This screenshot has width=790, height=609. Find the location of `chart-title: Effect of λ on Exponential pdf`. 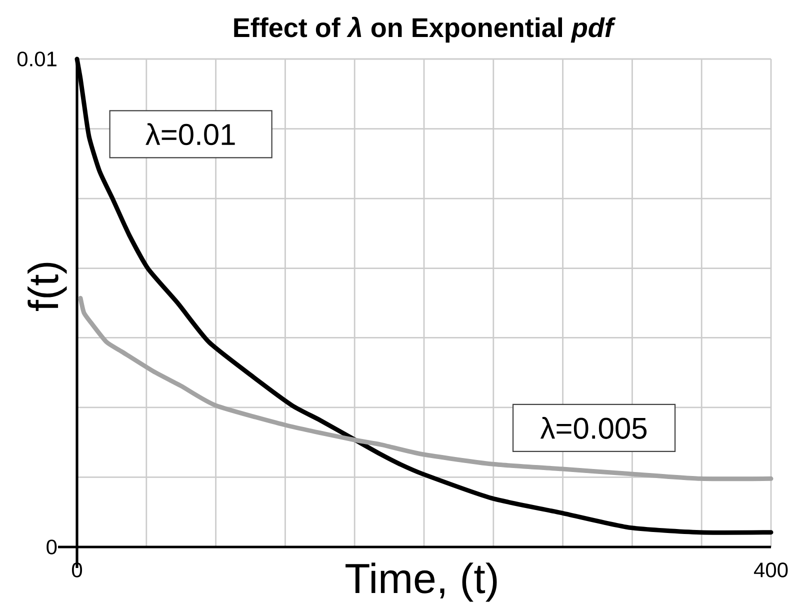

chart-title: Effect of λ on Exponential pdf is located at coordinates (425, 29).